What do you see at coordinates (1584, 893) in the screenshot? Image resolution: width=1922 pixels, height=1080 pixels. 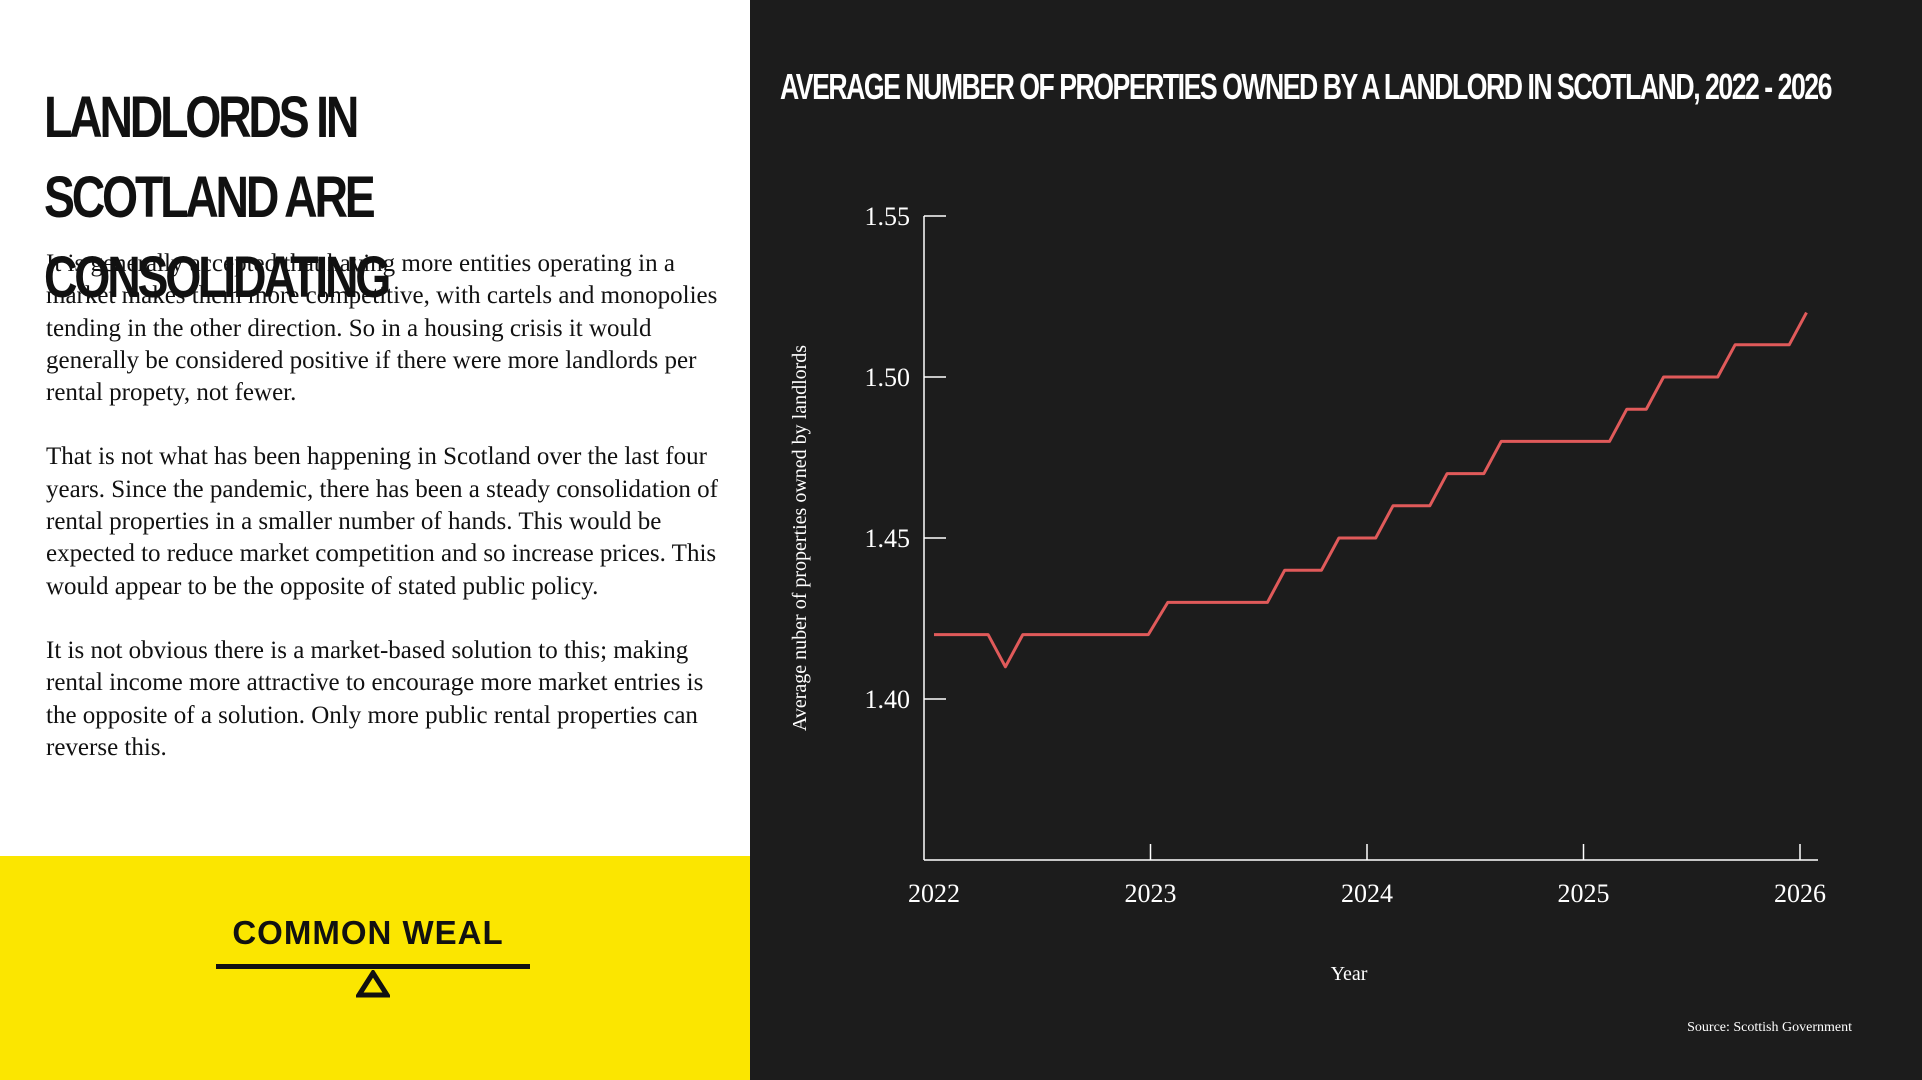 I see `x-tick-label: 2025` at bounding box center [1584, 893].